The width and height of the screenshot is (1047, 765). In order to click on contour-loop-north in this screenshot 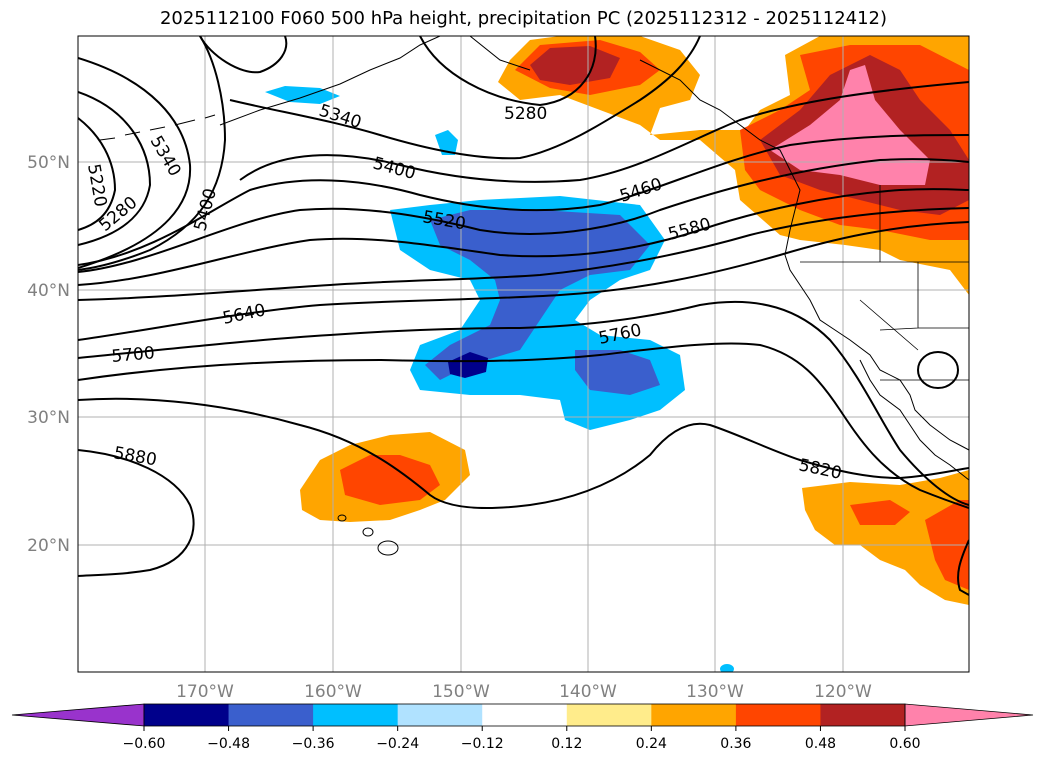, I will do `click(243, 55)`.